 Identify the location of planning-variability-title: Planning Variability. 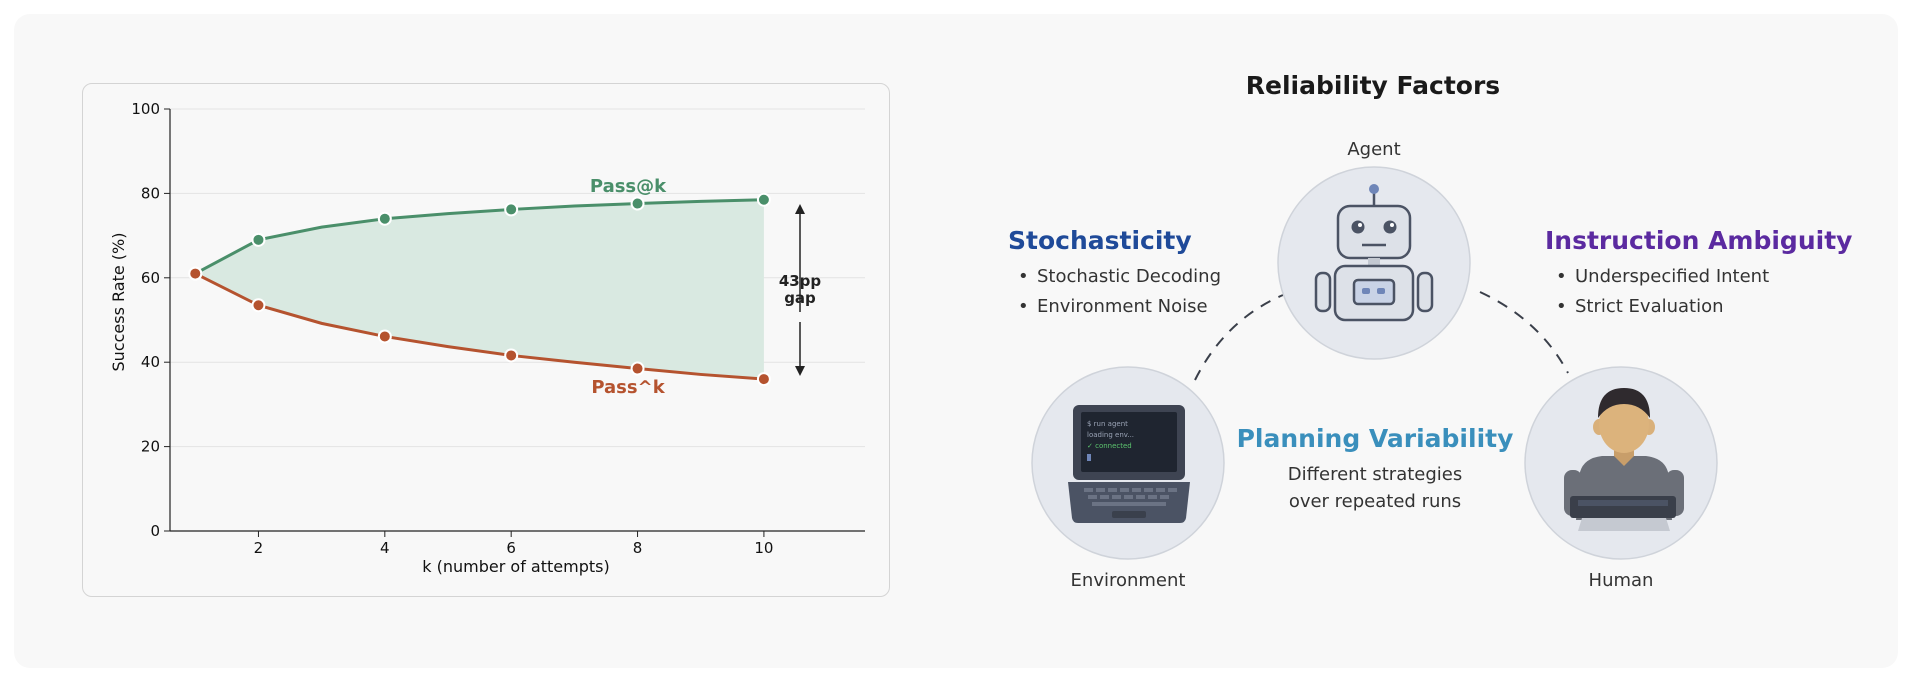
(1375, 438).